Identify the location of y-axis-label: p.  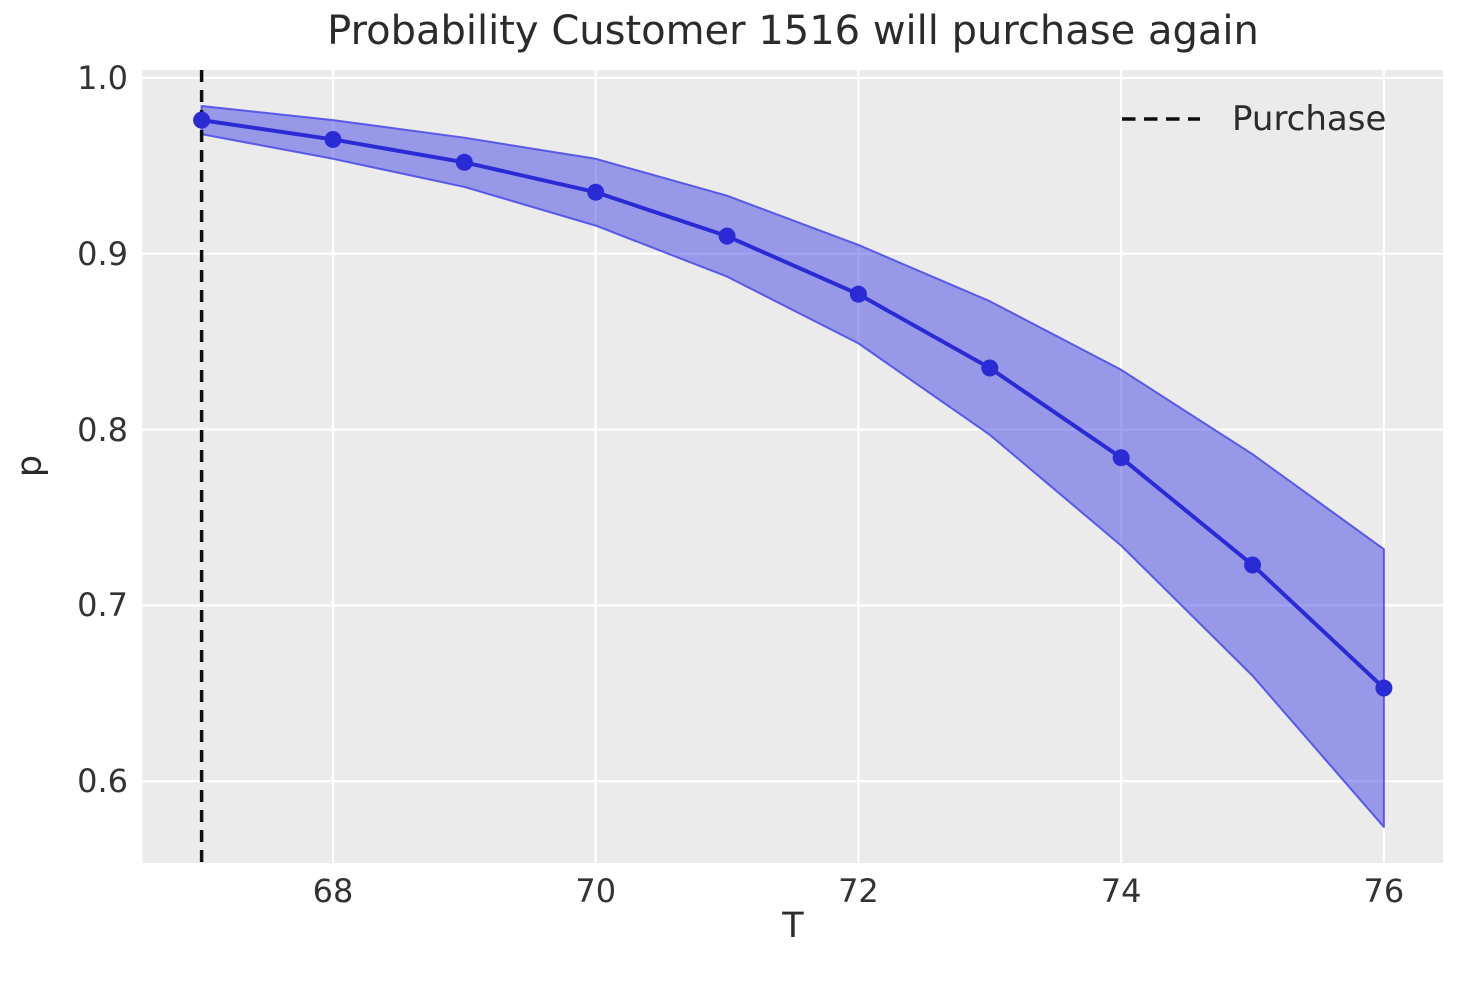
(30, 466).